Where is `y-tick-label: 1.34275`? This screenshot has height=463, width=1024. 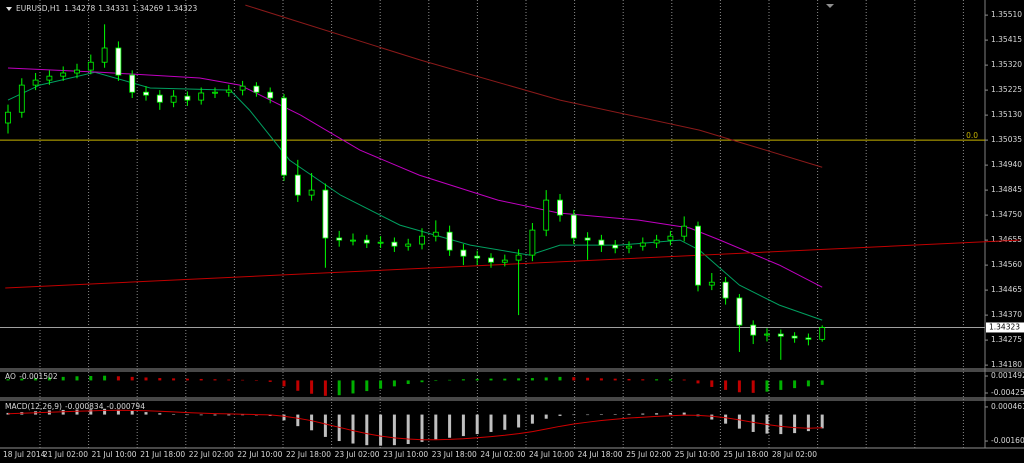 y-tick-label: 1.34275 is located at coordinates (1006, 339).